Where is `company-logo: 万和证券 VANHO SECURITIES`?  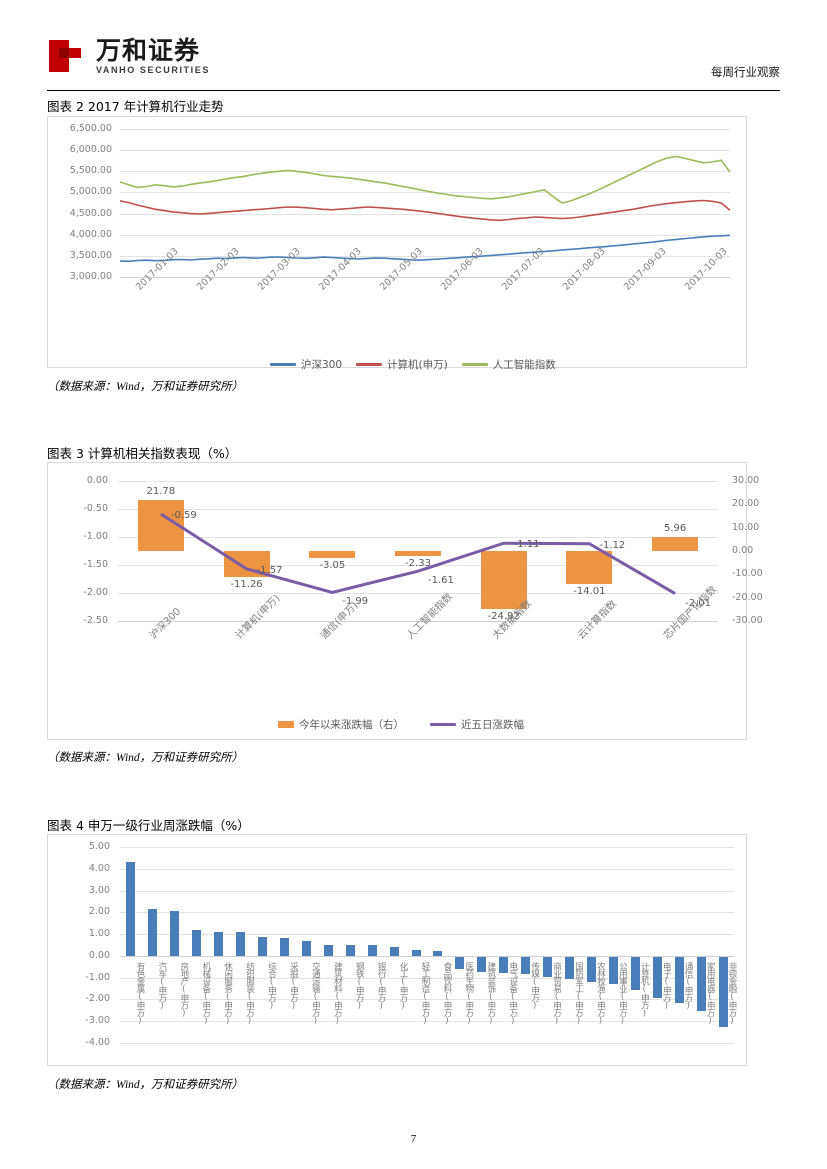 company-logo: 万和证券 VANHO SECURITIES is located at coordinates (128, 56).